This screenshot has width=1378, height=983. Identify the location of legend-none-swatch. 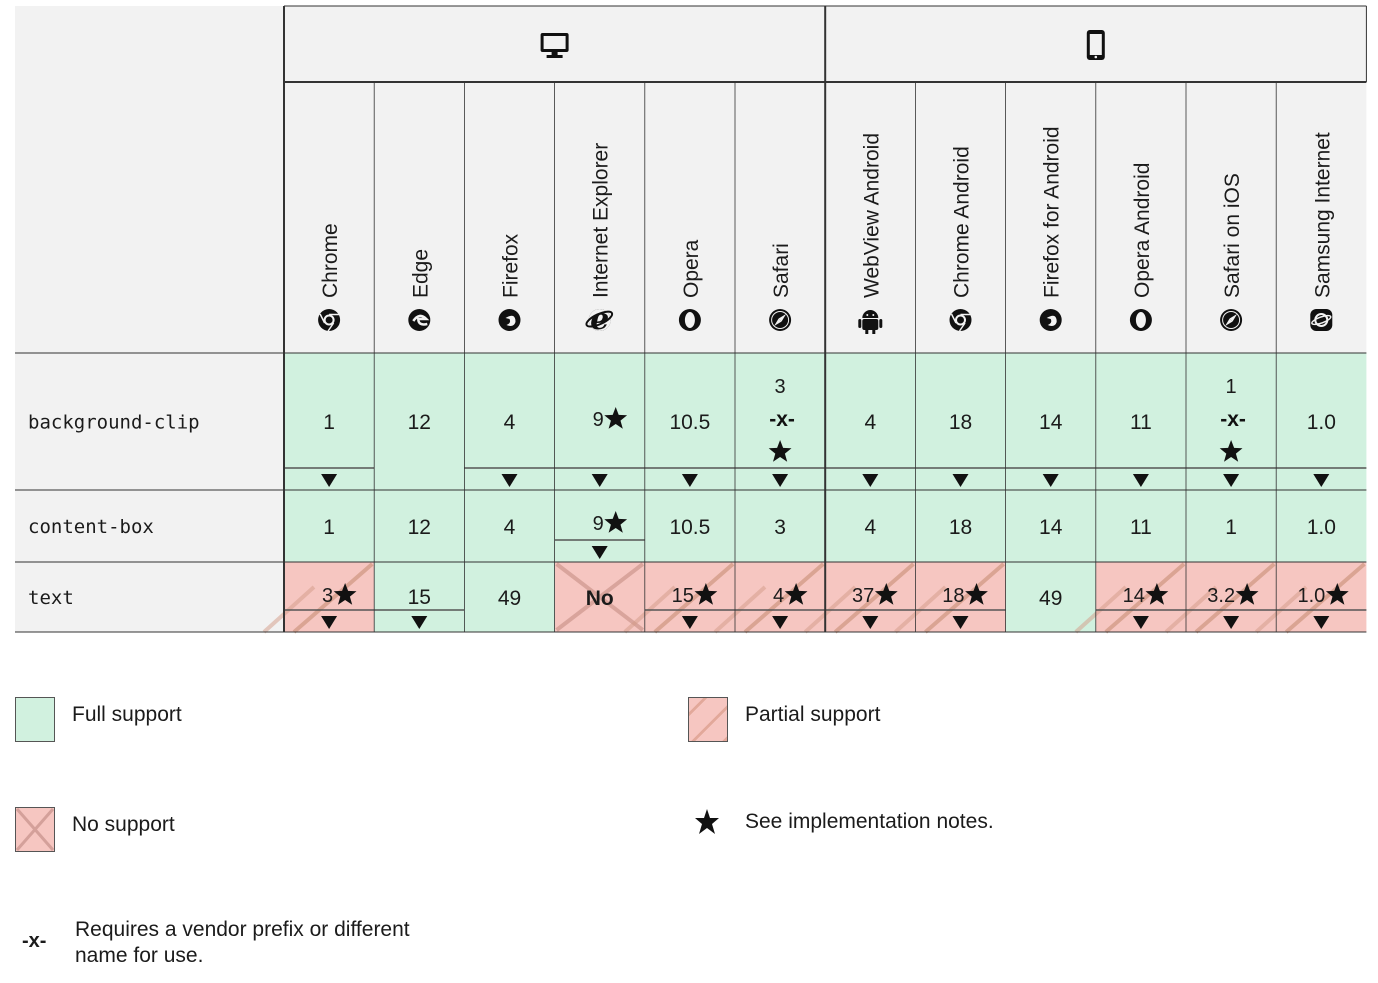
(35, 829).